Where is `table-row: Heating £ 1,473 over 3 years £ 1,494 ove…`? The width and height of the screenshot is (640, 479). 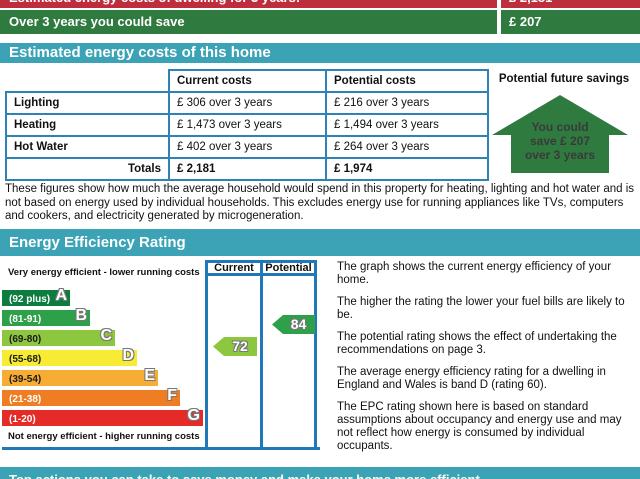 table-row: Heating £ 1,473 over 3 years £ 1,494 ove… is located at coordinates (247, 125).